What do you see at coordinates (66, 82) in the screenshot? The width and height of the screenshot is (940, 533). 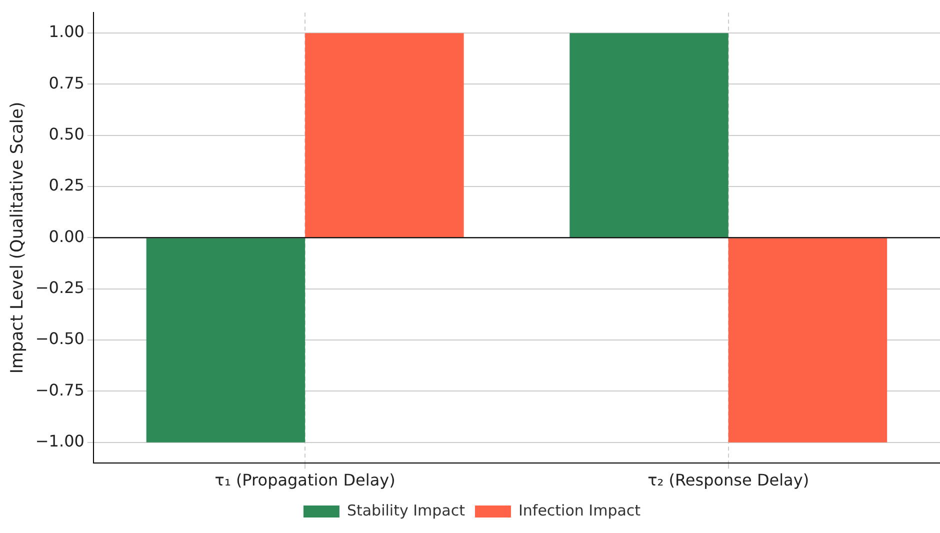 I see `y-tick-label: 0.75` at bounding box center [66, 82].